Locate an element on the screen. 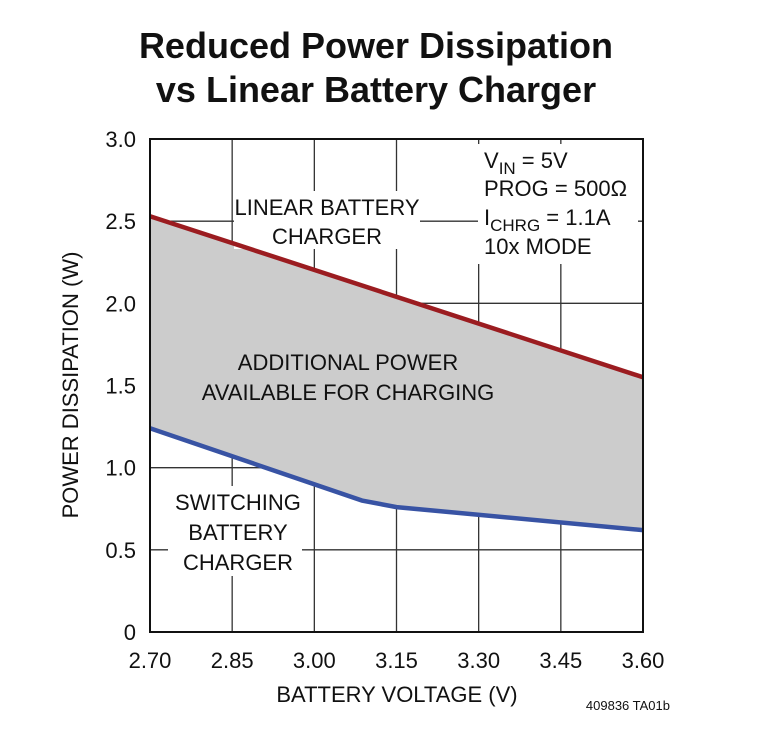 Image resolution: width=775 pixels, height=737 pixels. linear-label-line2: CHARGER is located at coordinates (327, 236).